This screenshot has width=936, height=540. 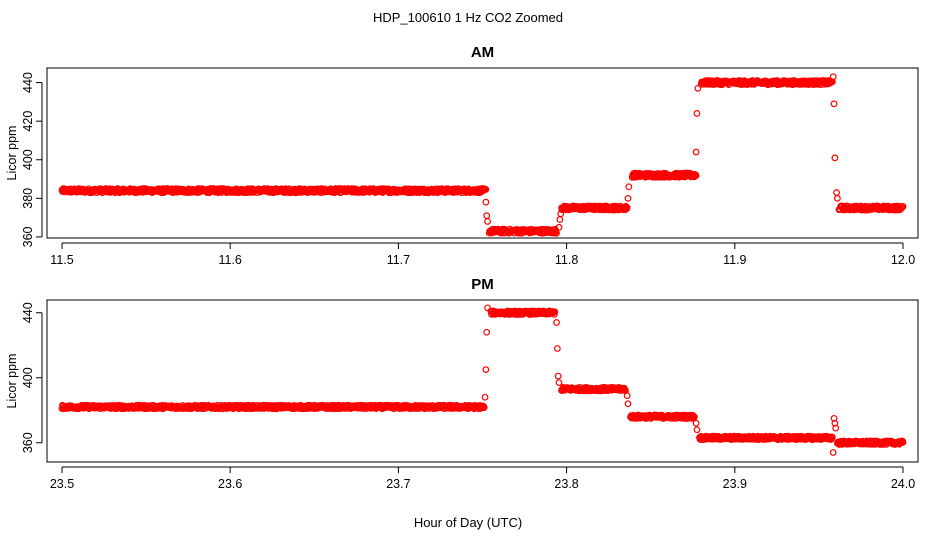 What do you see at coordinates (468, 522) in the screenshot?
I see `x-axis-label: Hour of Day (UTC)` at bounding box center [468, 522].